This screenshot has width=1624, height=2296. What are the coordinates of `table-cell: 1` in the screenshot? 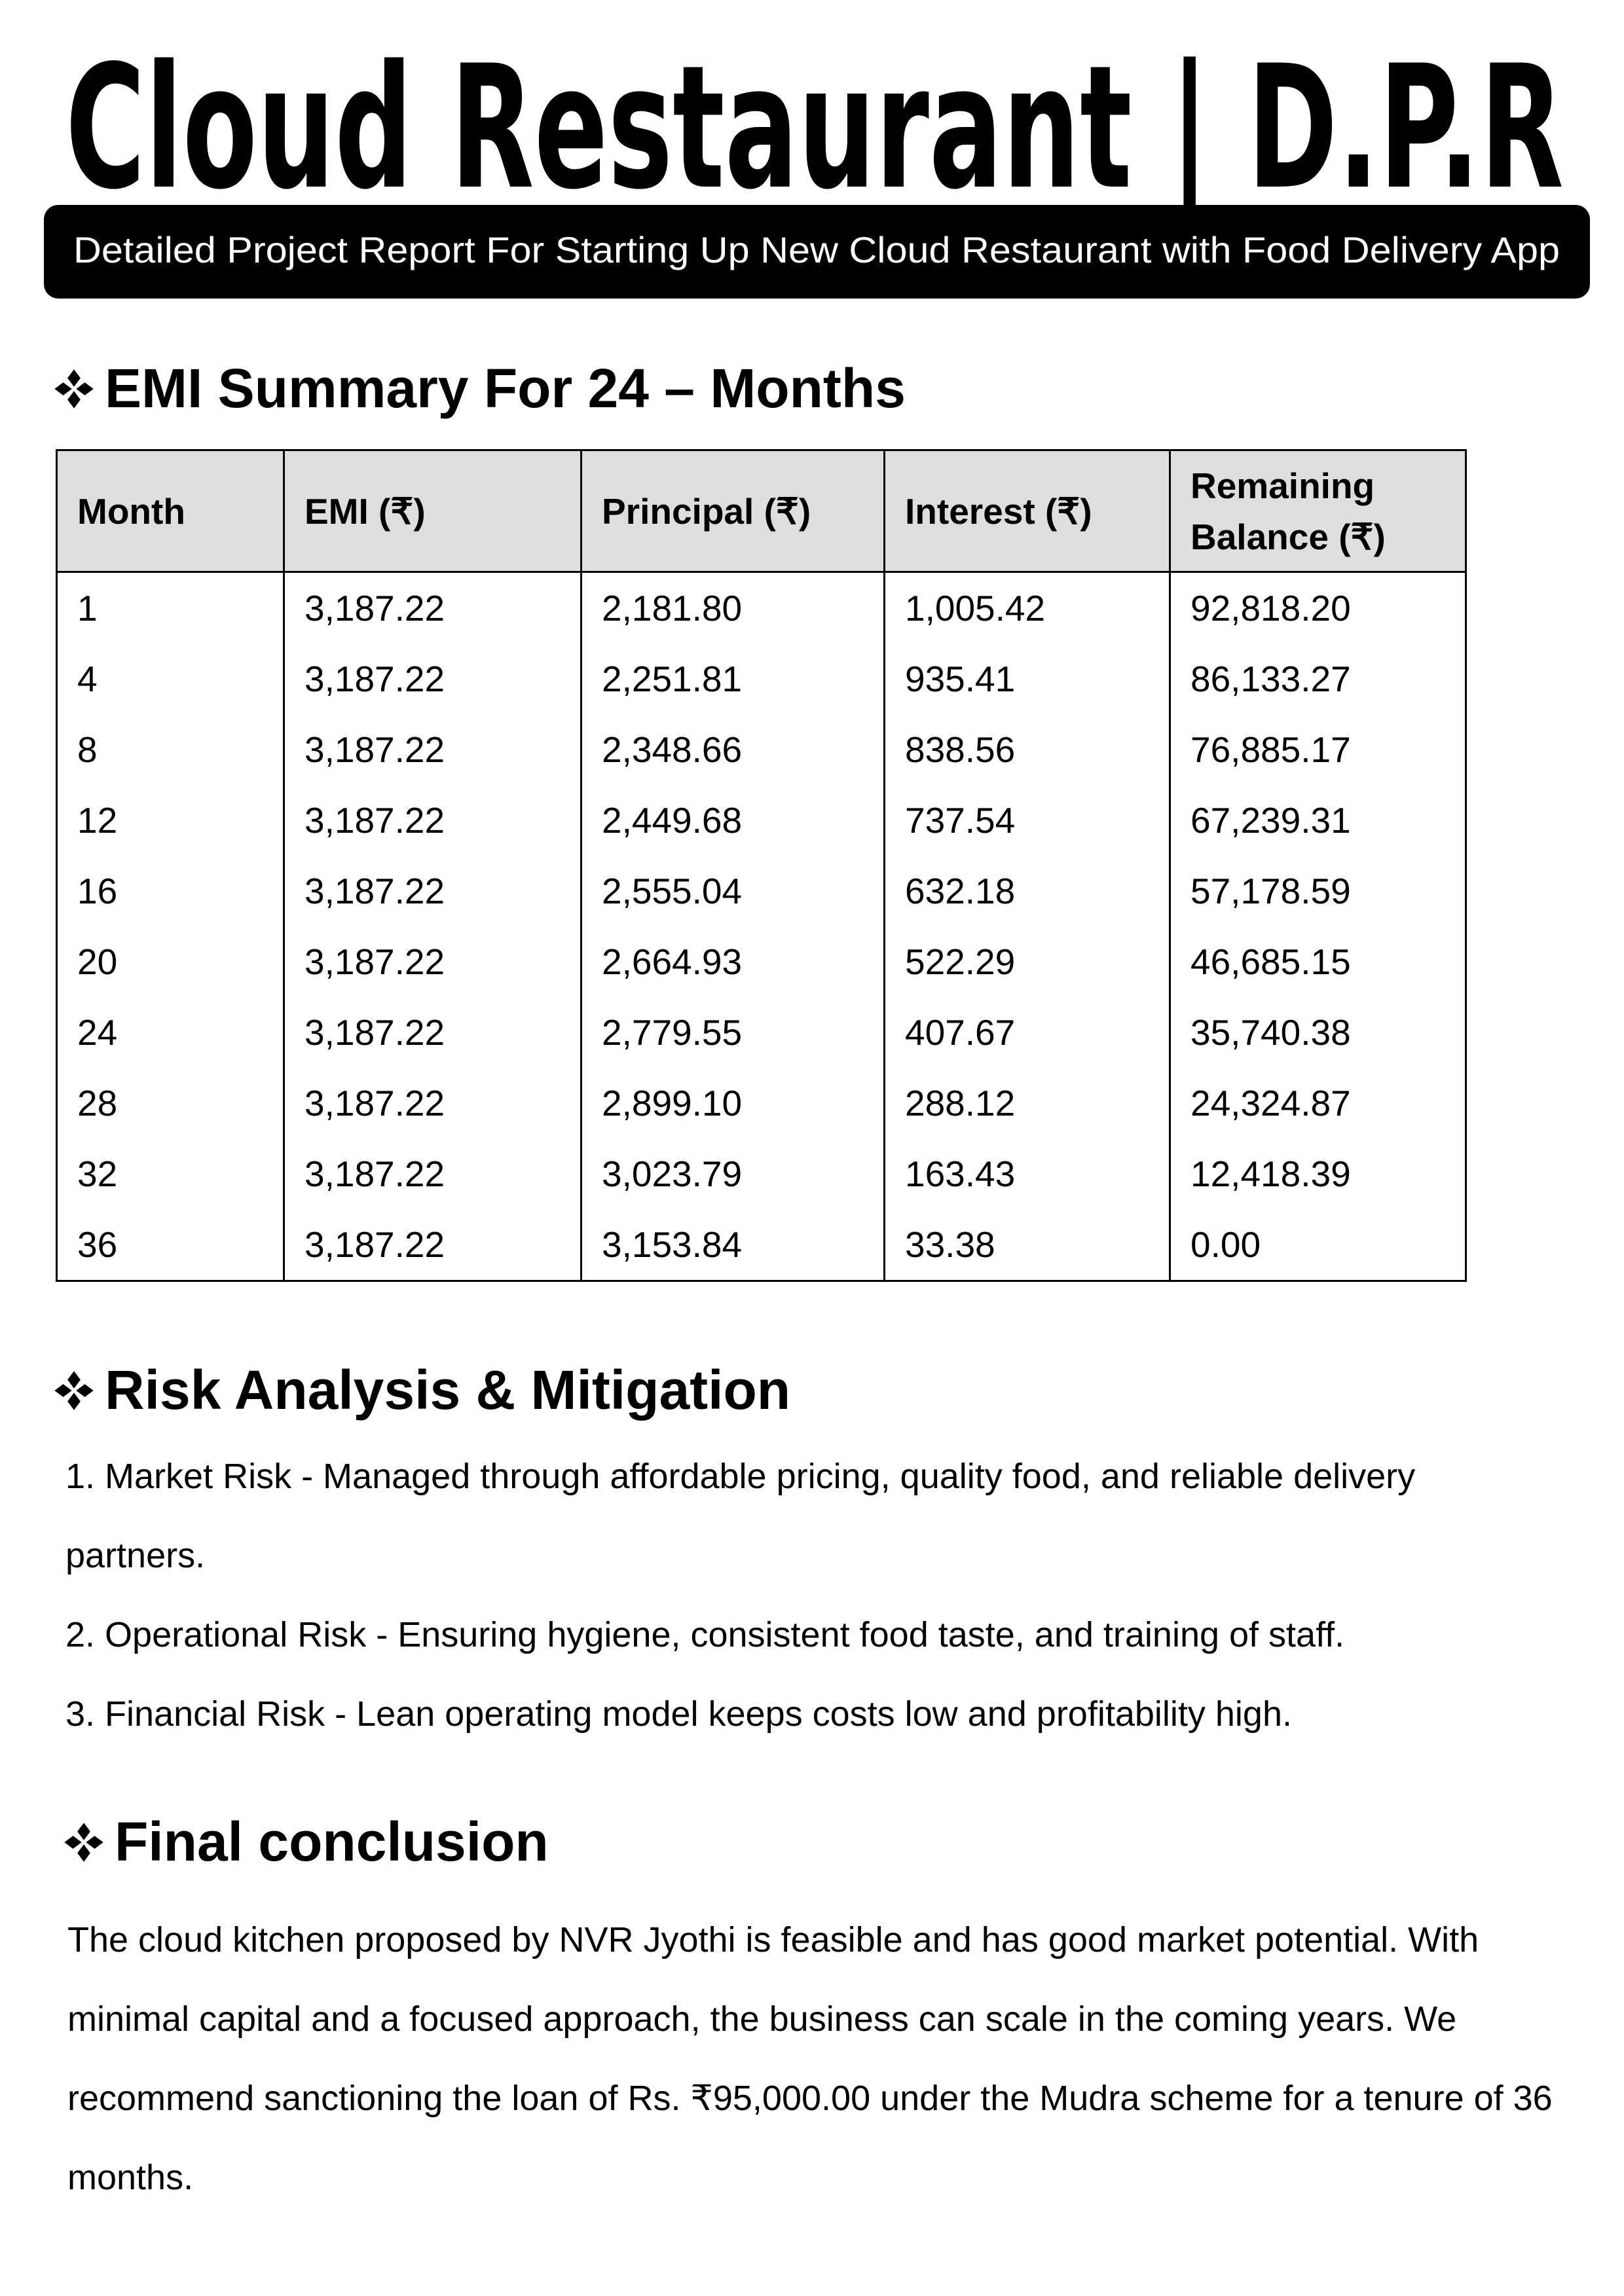 It's located at (170, 608).